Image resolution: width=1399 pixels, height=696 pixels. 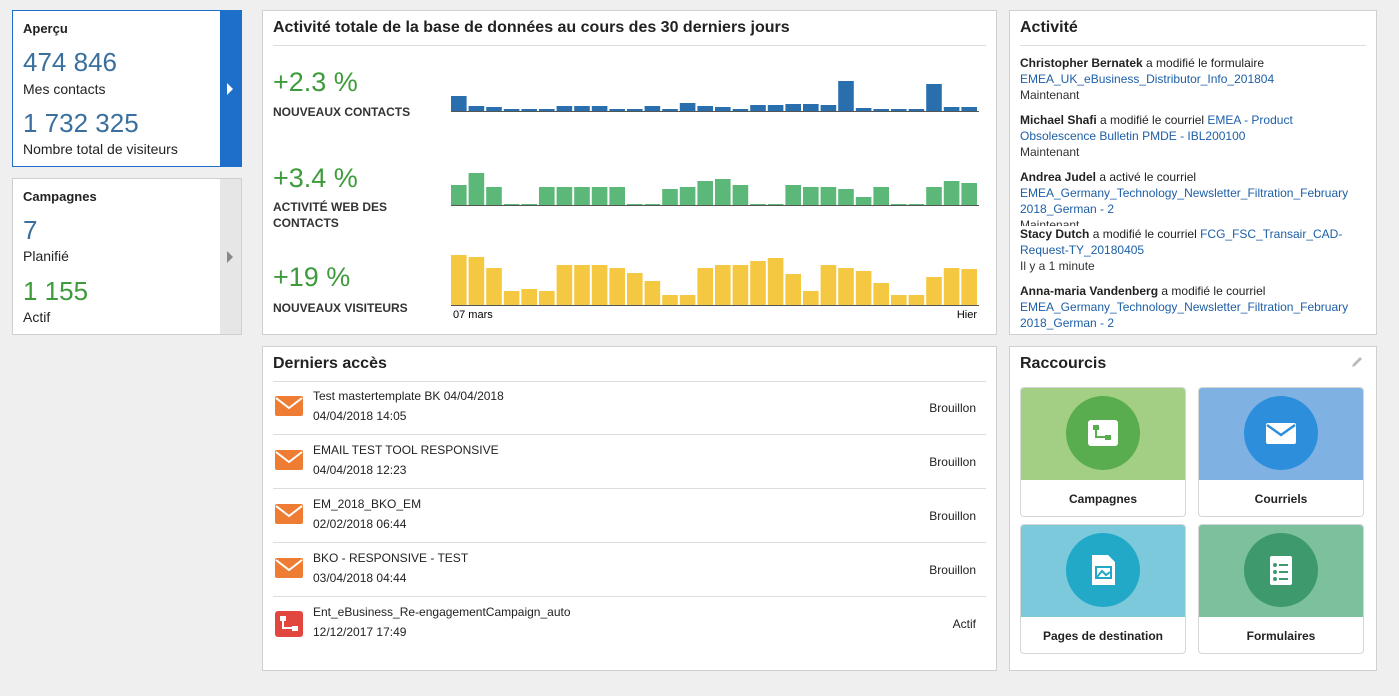 I want to click on planned-label: Planifié, so click(x=46, y=256).